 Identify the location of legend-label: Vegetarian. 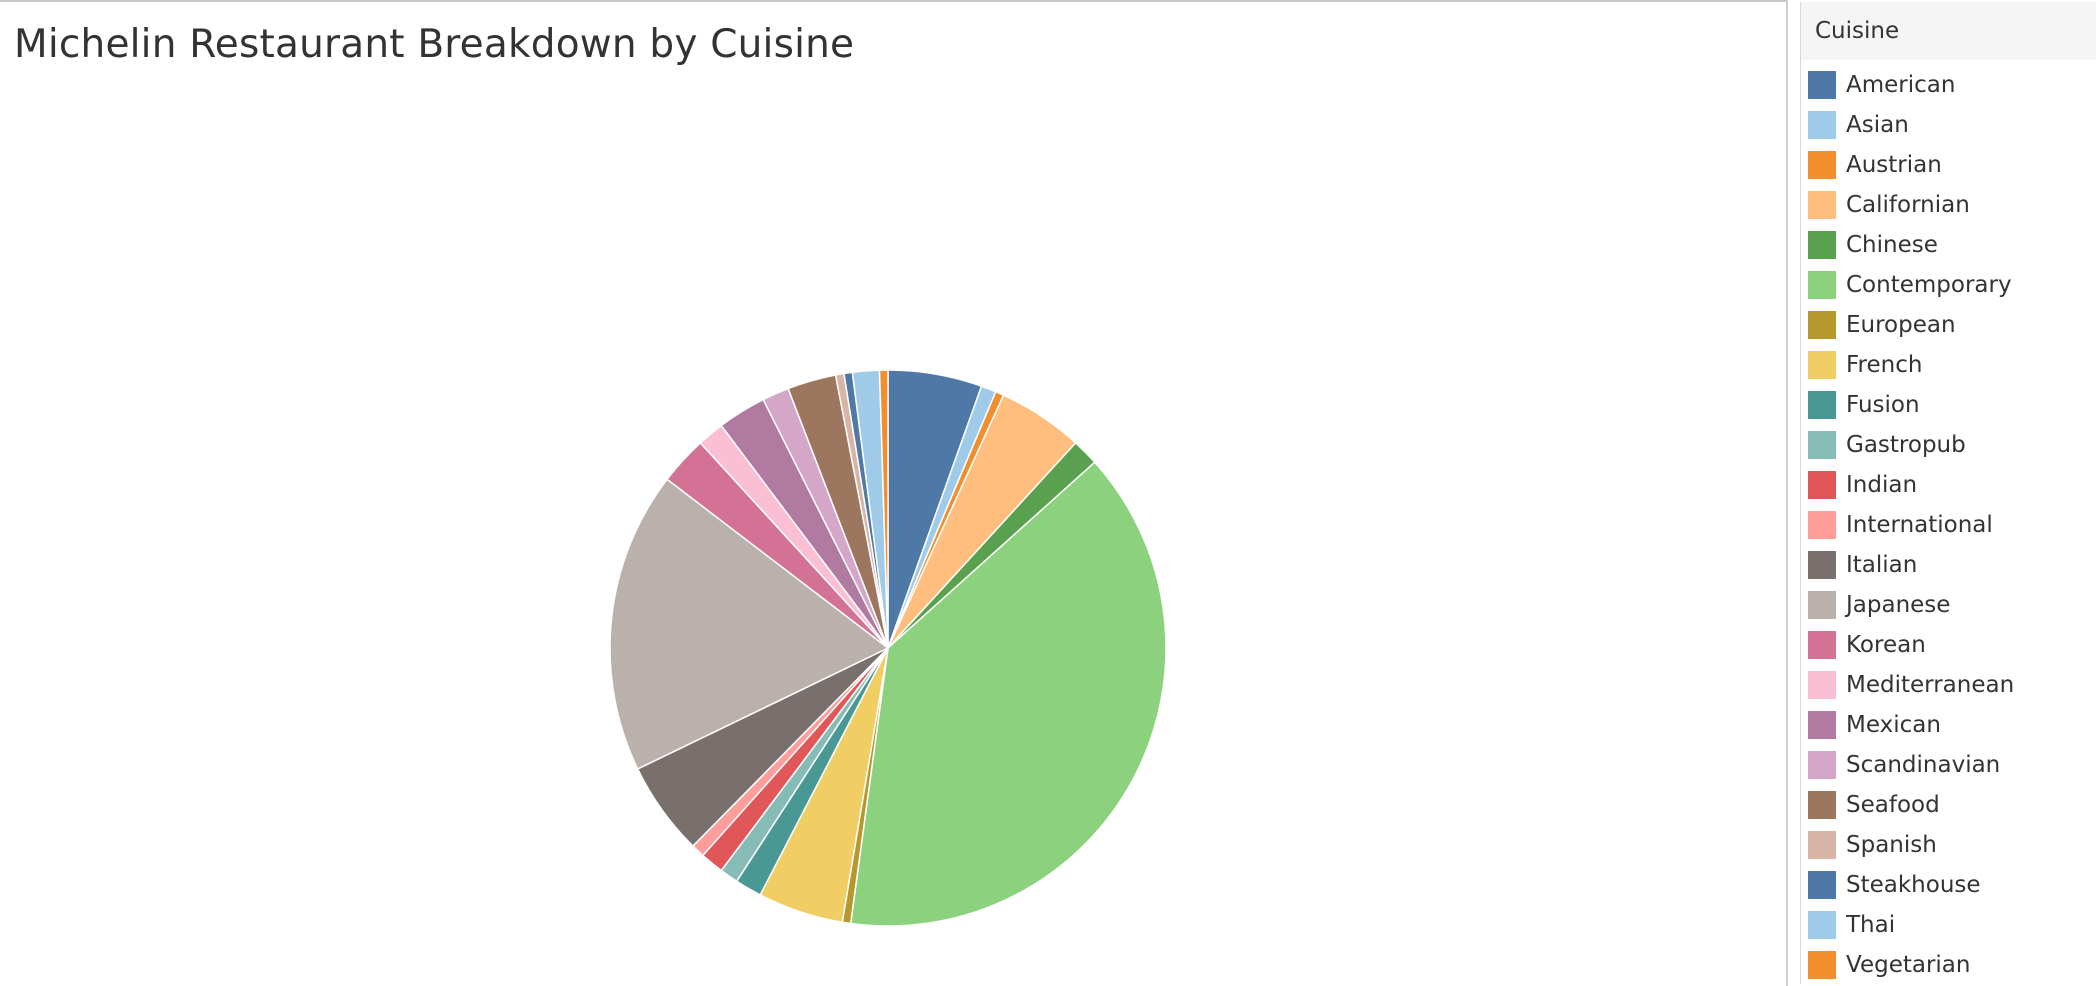
(1908, 965).